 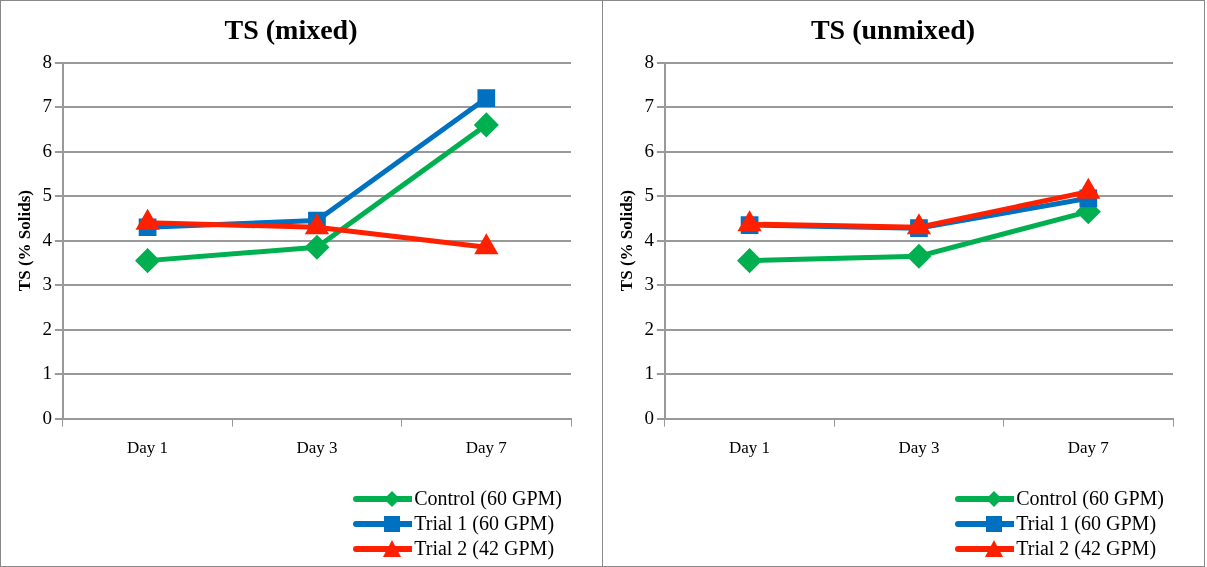 What do you see at coordinates (291, 30) in the screenshot?
I see `chart-title: TS (mixed)` at bounding box center [291, 30].